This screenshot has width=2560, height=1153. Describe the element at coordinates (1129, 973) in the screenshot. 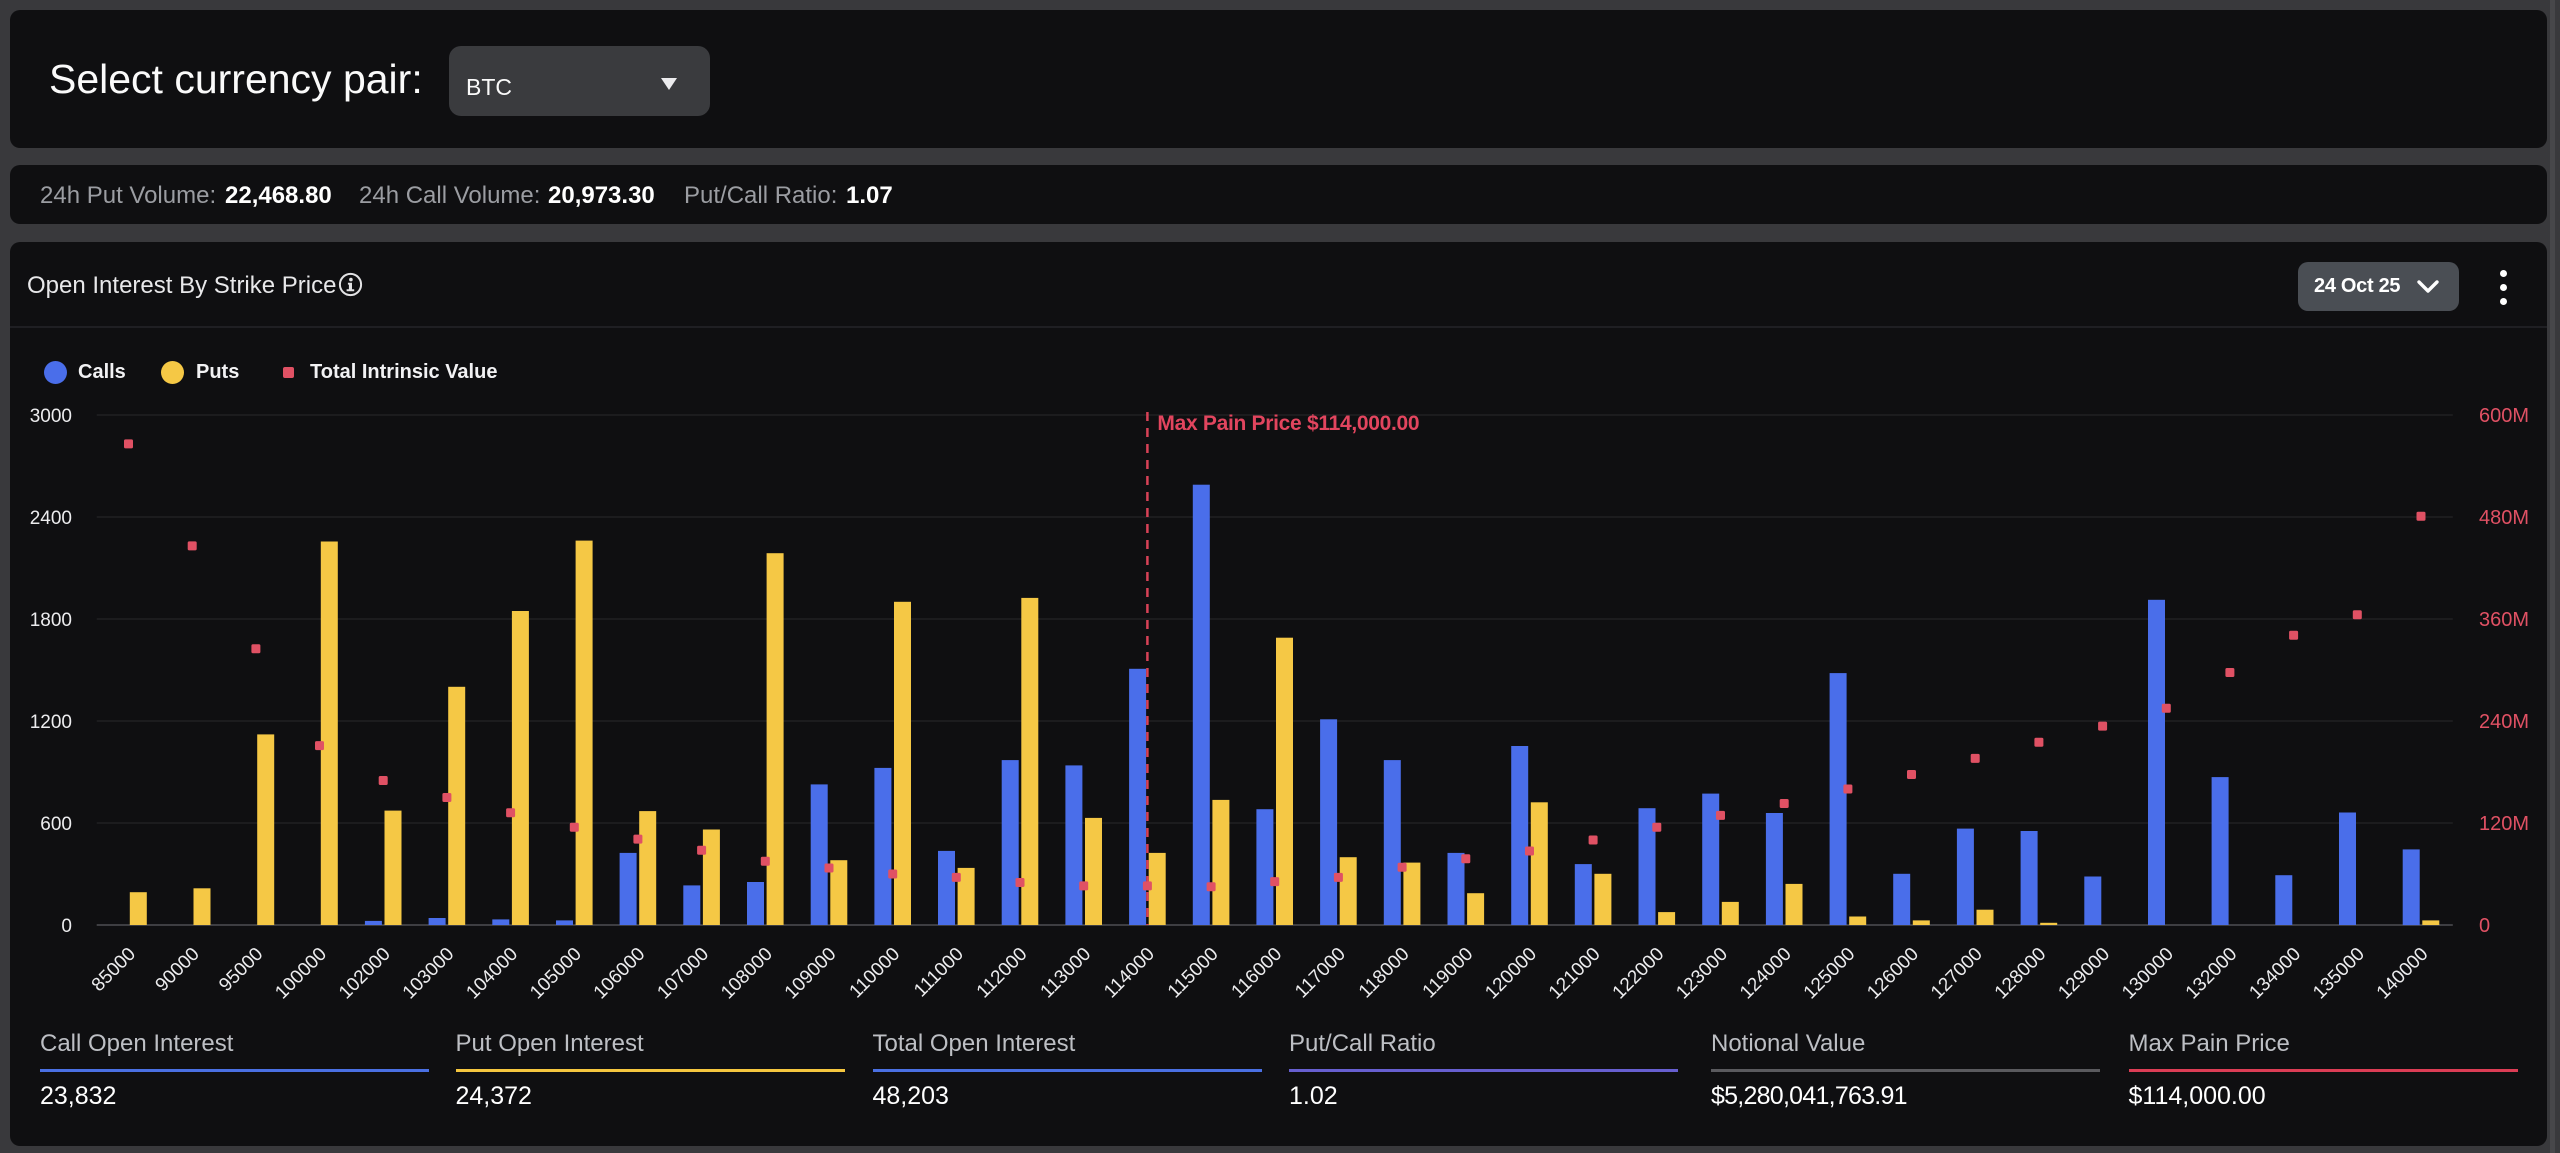

I see `svg-text: 114000` at that location.